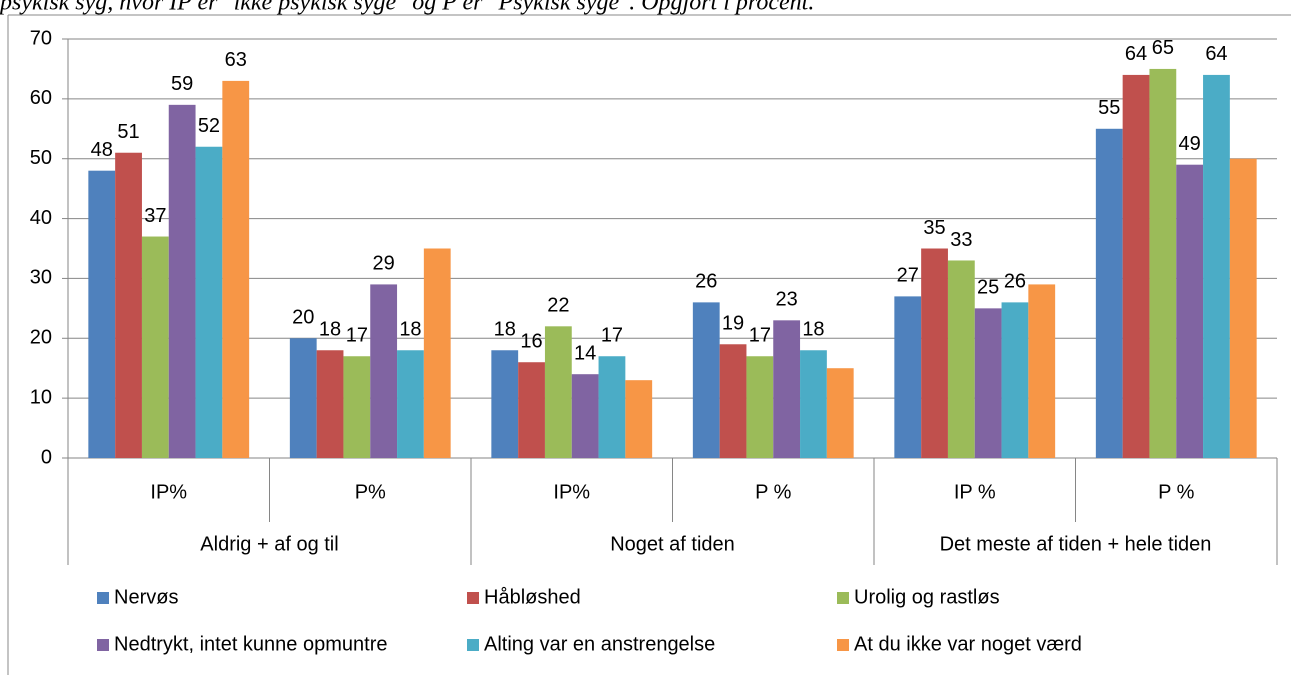 The width and height of the screenshot is (1291, 675). I want to click on y-tick-label: 30, so click(41, 278).